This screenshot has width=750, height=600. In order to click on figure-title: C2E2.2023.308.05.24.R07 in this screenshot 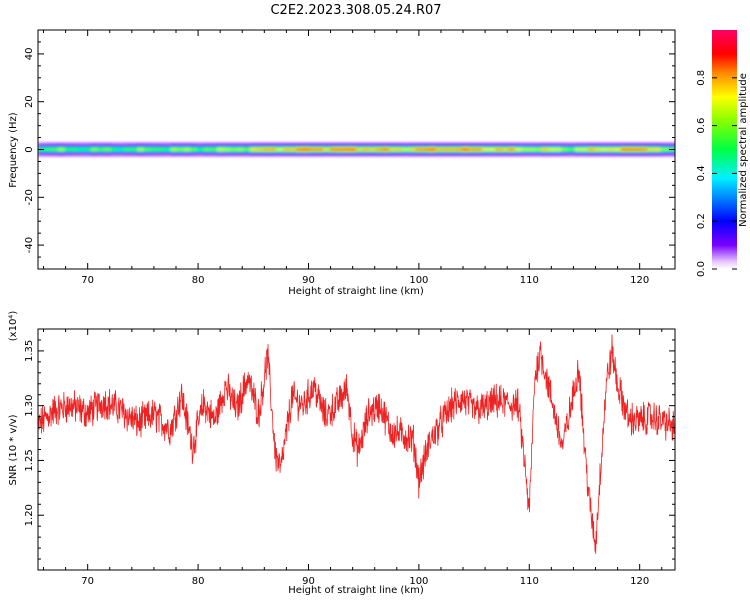, I will do `click(355, 10)`.